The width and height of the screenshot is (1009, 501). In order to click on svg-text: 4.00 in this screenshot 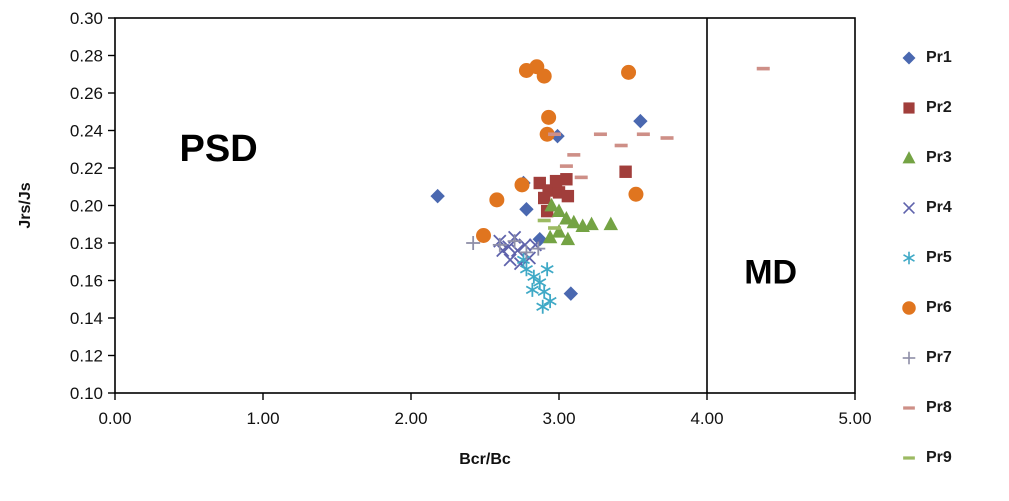, I will do `click(706, 418)`.